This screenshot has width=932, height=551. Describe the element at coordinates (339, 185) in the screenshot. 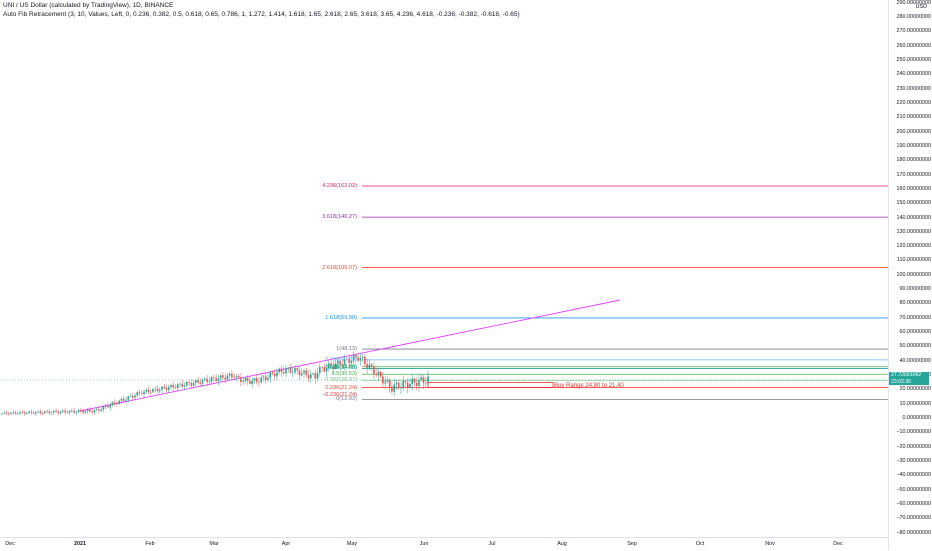

I see `fib-level-label: 4.236(162.02)` at that location.